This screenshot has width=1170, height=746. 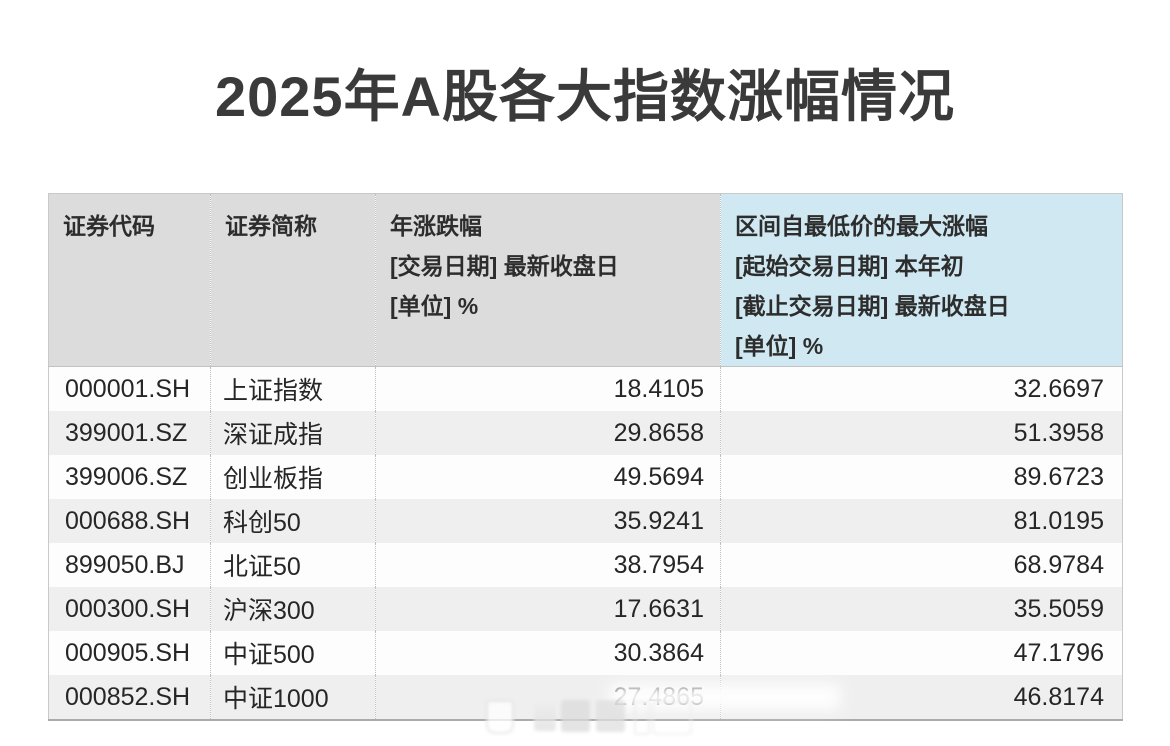 What do you see at coordinates (585, 96) in the screenshot?
I see `page-title: 2025年A股各大指数涨幅情况` at bounding box center [585, 96].